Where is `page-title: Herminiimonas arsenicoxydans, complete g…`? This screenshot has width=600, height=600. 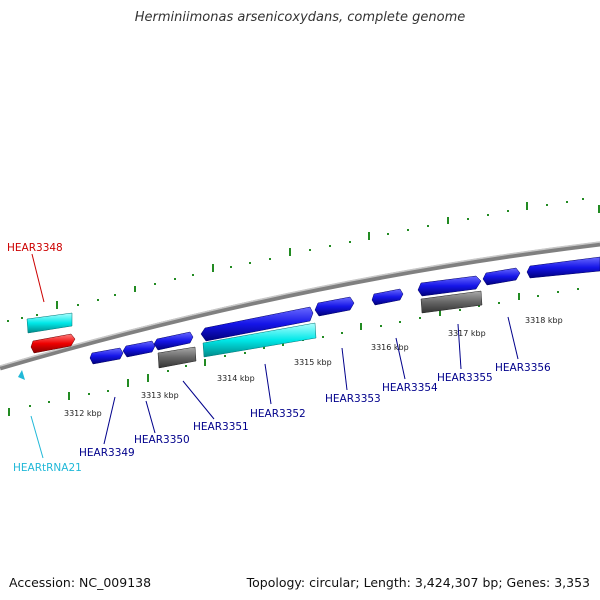
page-title: Herminiimonas arsenicoxydans, complete g… is located at coordinates (300, 17).